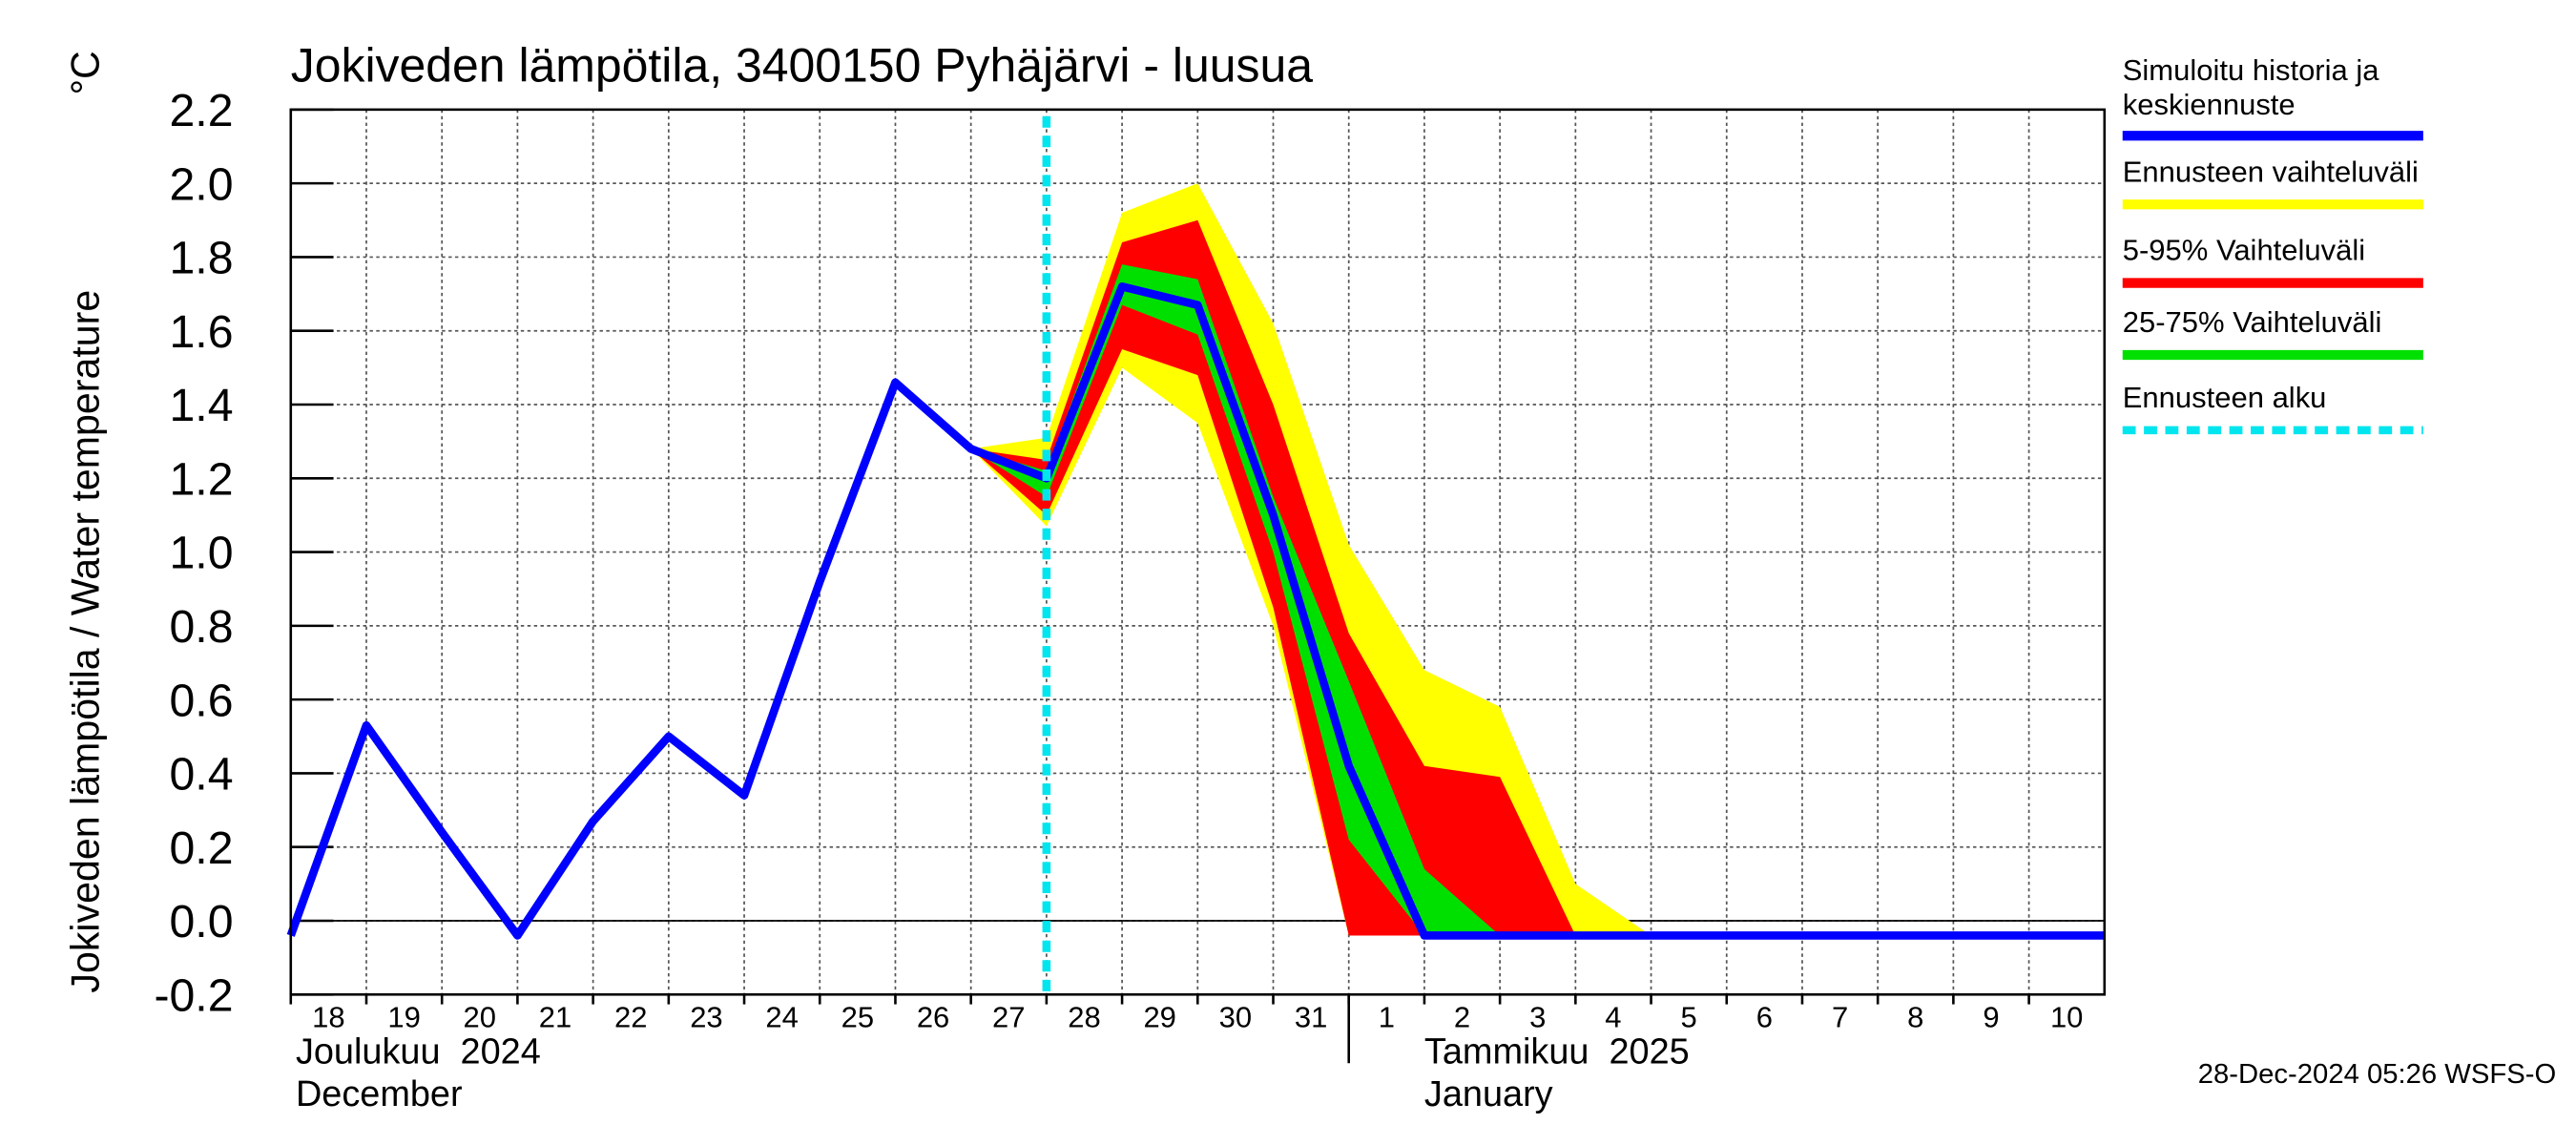 This screenshot has width=2576, height=1145. What do you see at coordinates (202, 553) in the screenshot?
I see `y-tick-label: 1.0` at bounding box center [202, 553].